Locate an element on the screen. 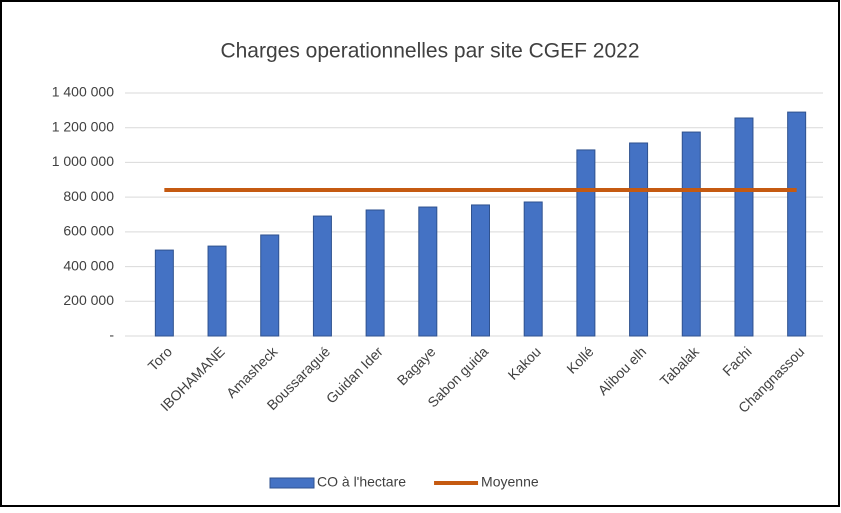 This screenshot has height=513, width=841. y-tick-label: 600 000 is located at coordinates (88, 231).